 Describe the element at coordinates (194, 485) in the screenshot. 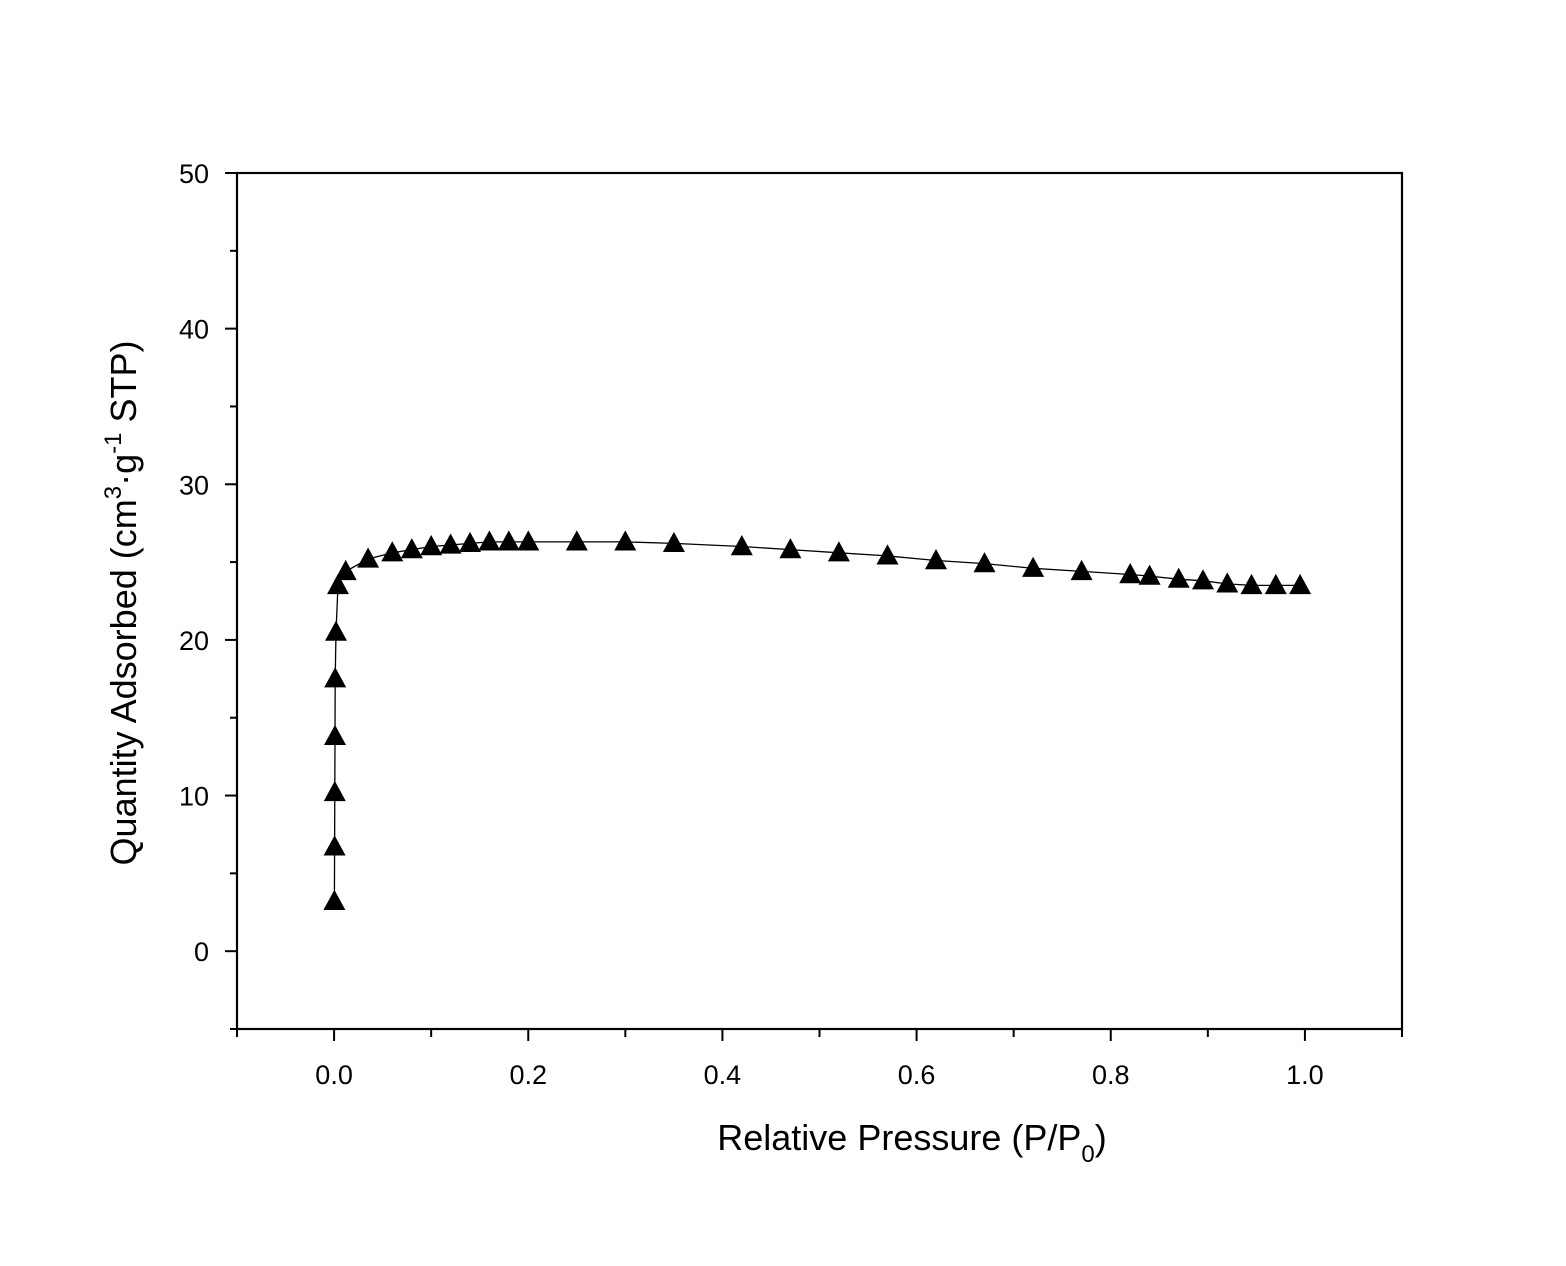

I see `y-tick-label: 30` at that location.